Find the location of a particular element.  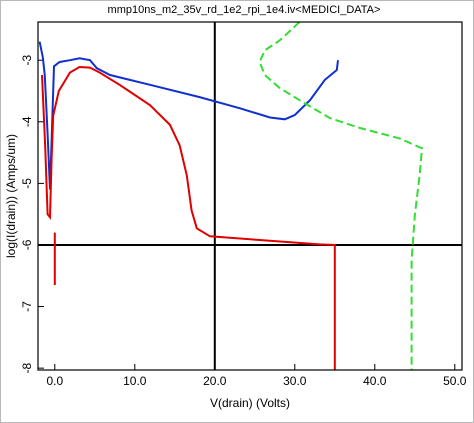

y-tick-label: -5 is located at coordinates (27, 183).